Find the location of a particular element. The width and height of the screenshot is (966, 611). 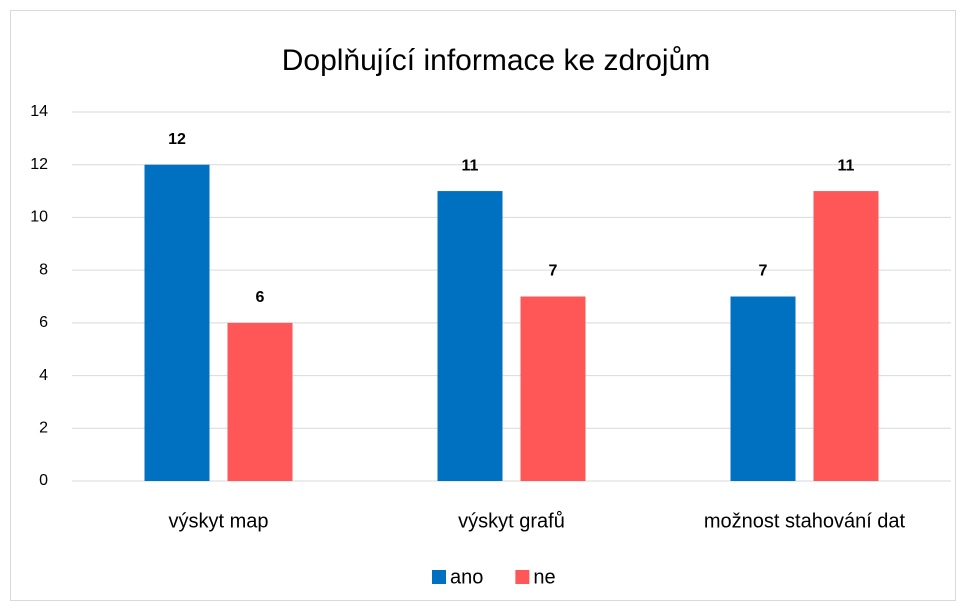

y-tick-label: 10 is located at coordinates (39, 217).